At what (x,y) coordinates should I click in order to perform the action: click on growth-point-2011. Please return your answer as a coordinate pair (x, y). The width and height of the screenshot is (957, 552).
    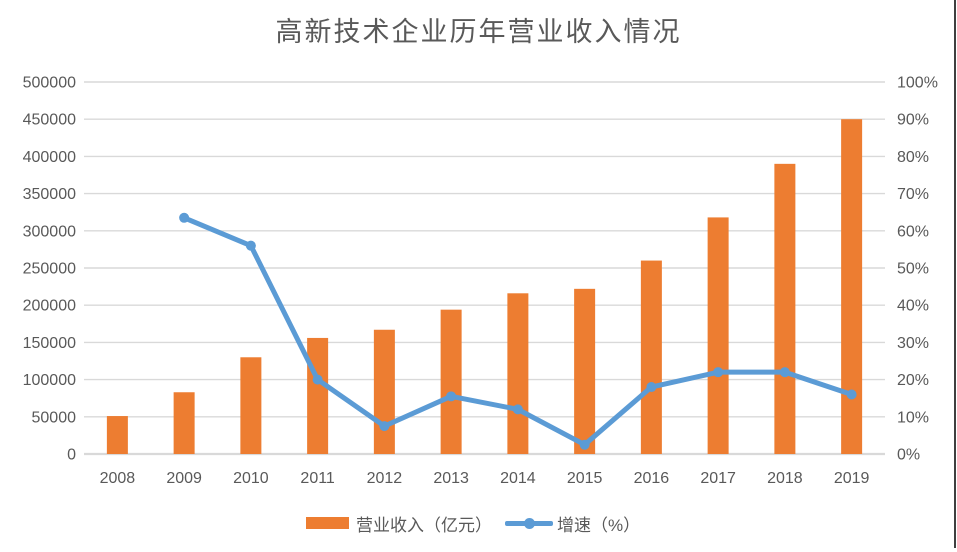
    Looking at the image, I should click on (317, 379).